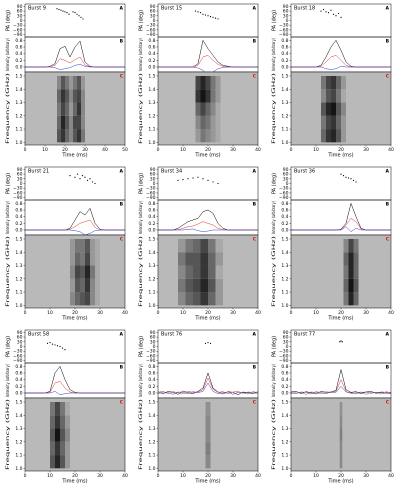  Describe the element at coordinates (75, 476) in the screenshot. I see `x-tick-label: 20` at that location.